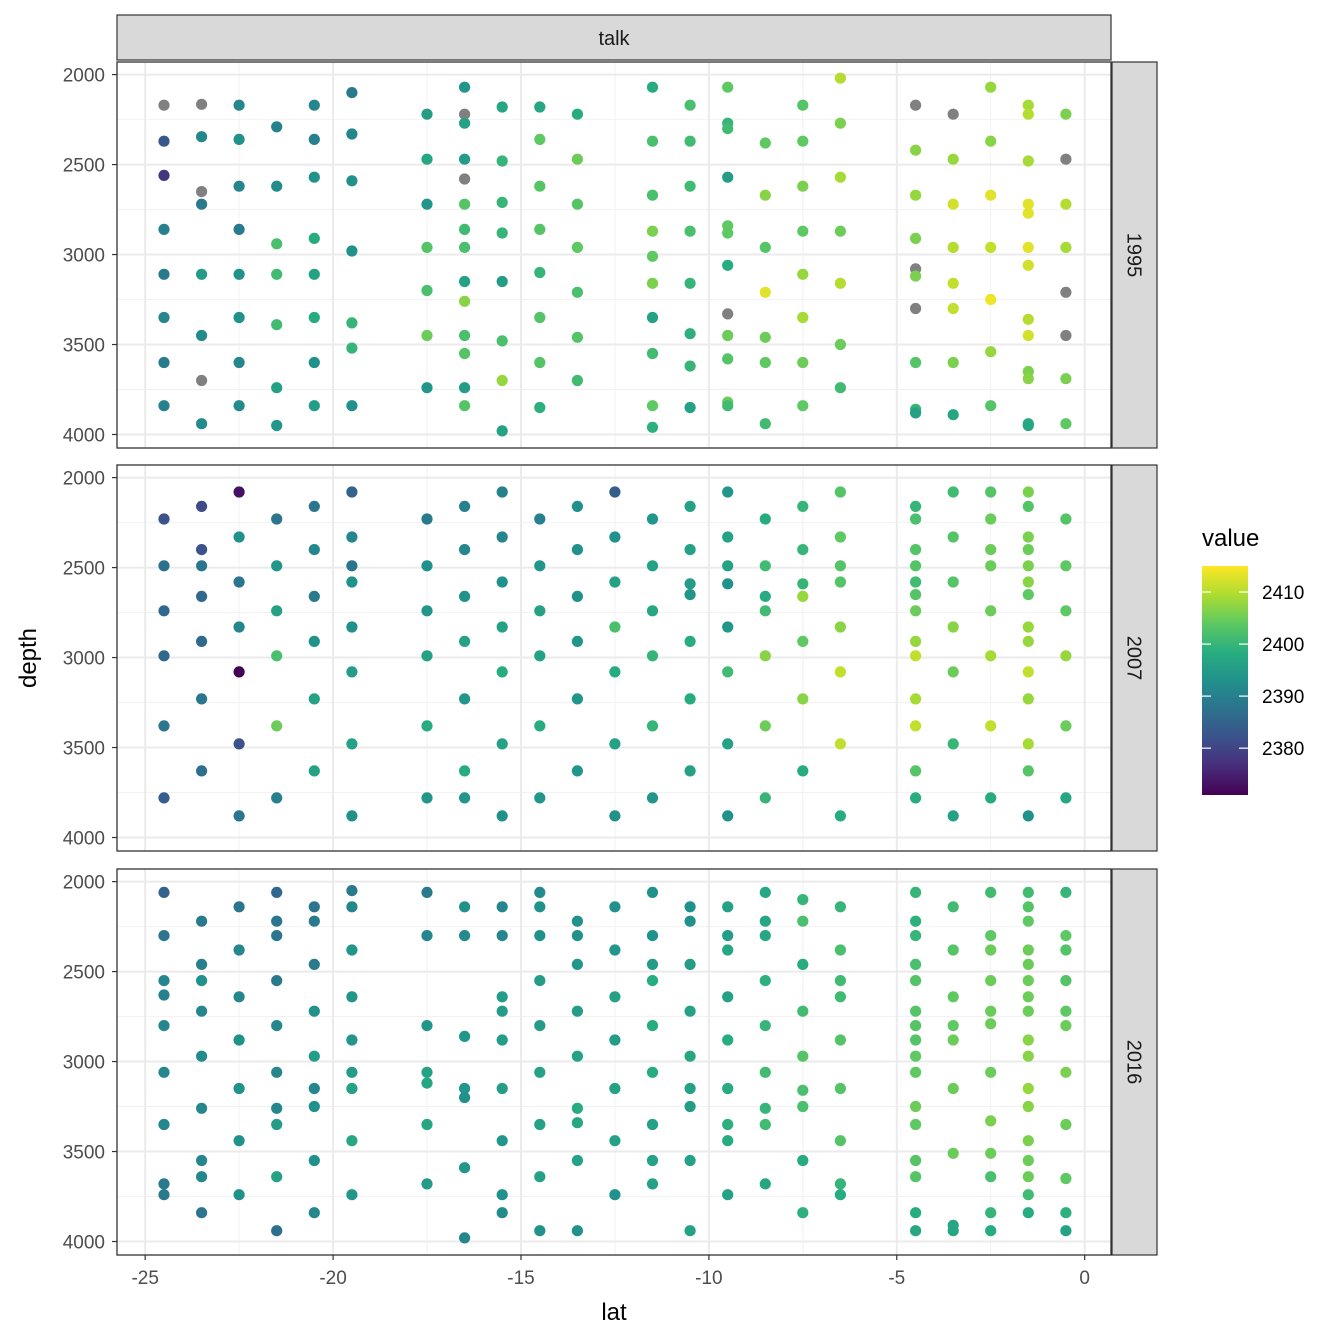  What do you see at coordinates (84, 1063) in the screenshot?
I see `y-tick-label: 3000` at bounding box center [84, 1063].